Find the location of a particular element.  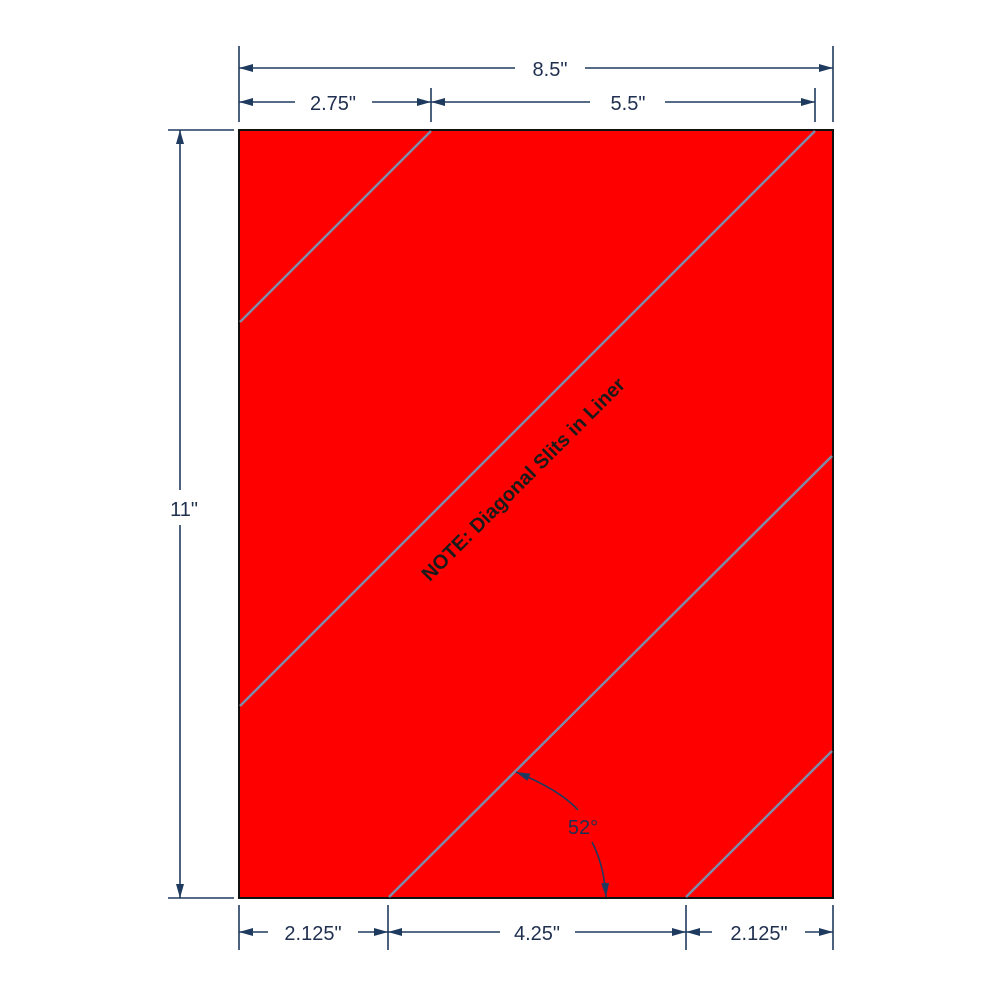

angle-label: 52° is located at coordinates (583, 828).